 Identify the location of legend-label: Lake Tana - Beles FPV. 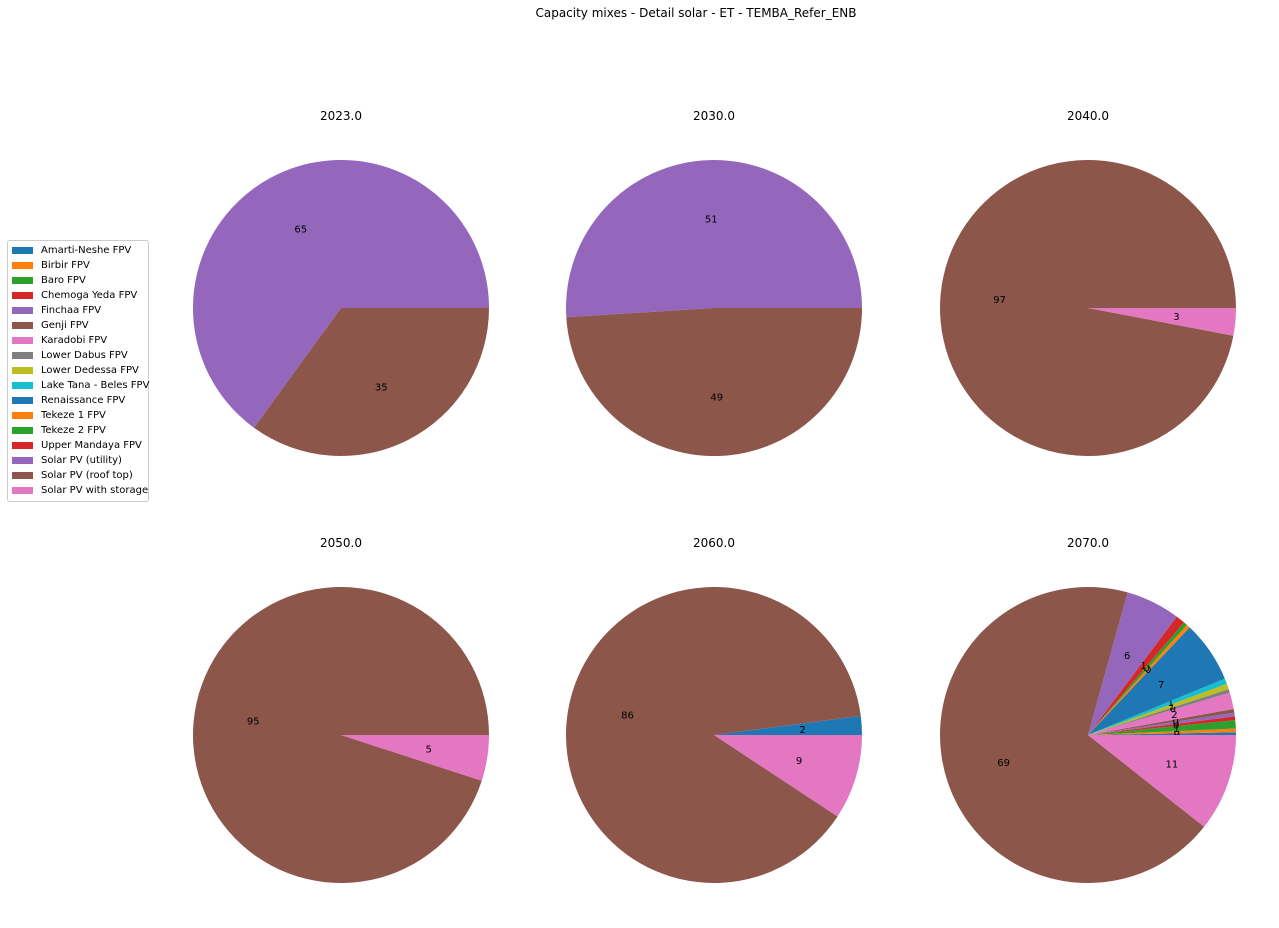
(95, 385).